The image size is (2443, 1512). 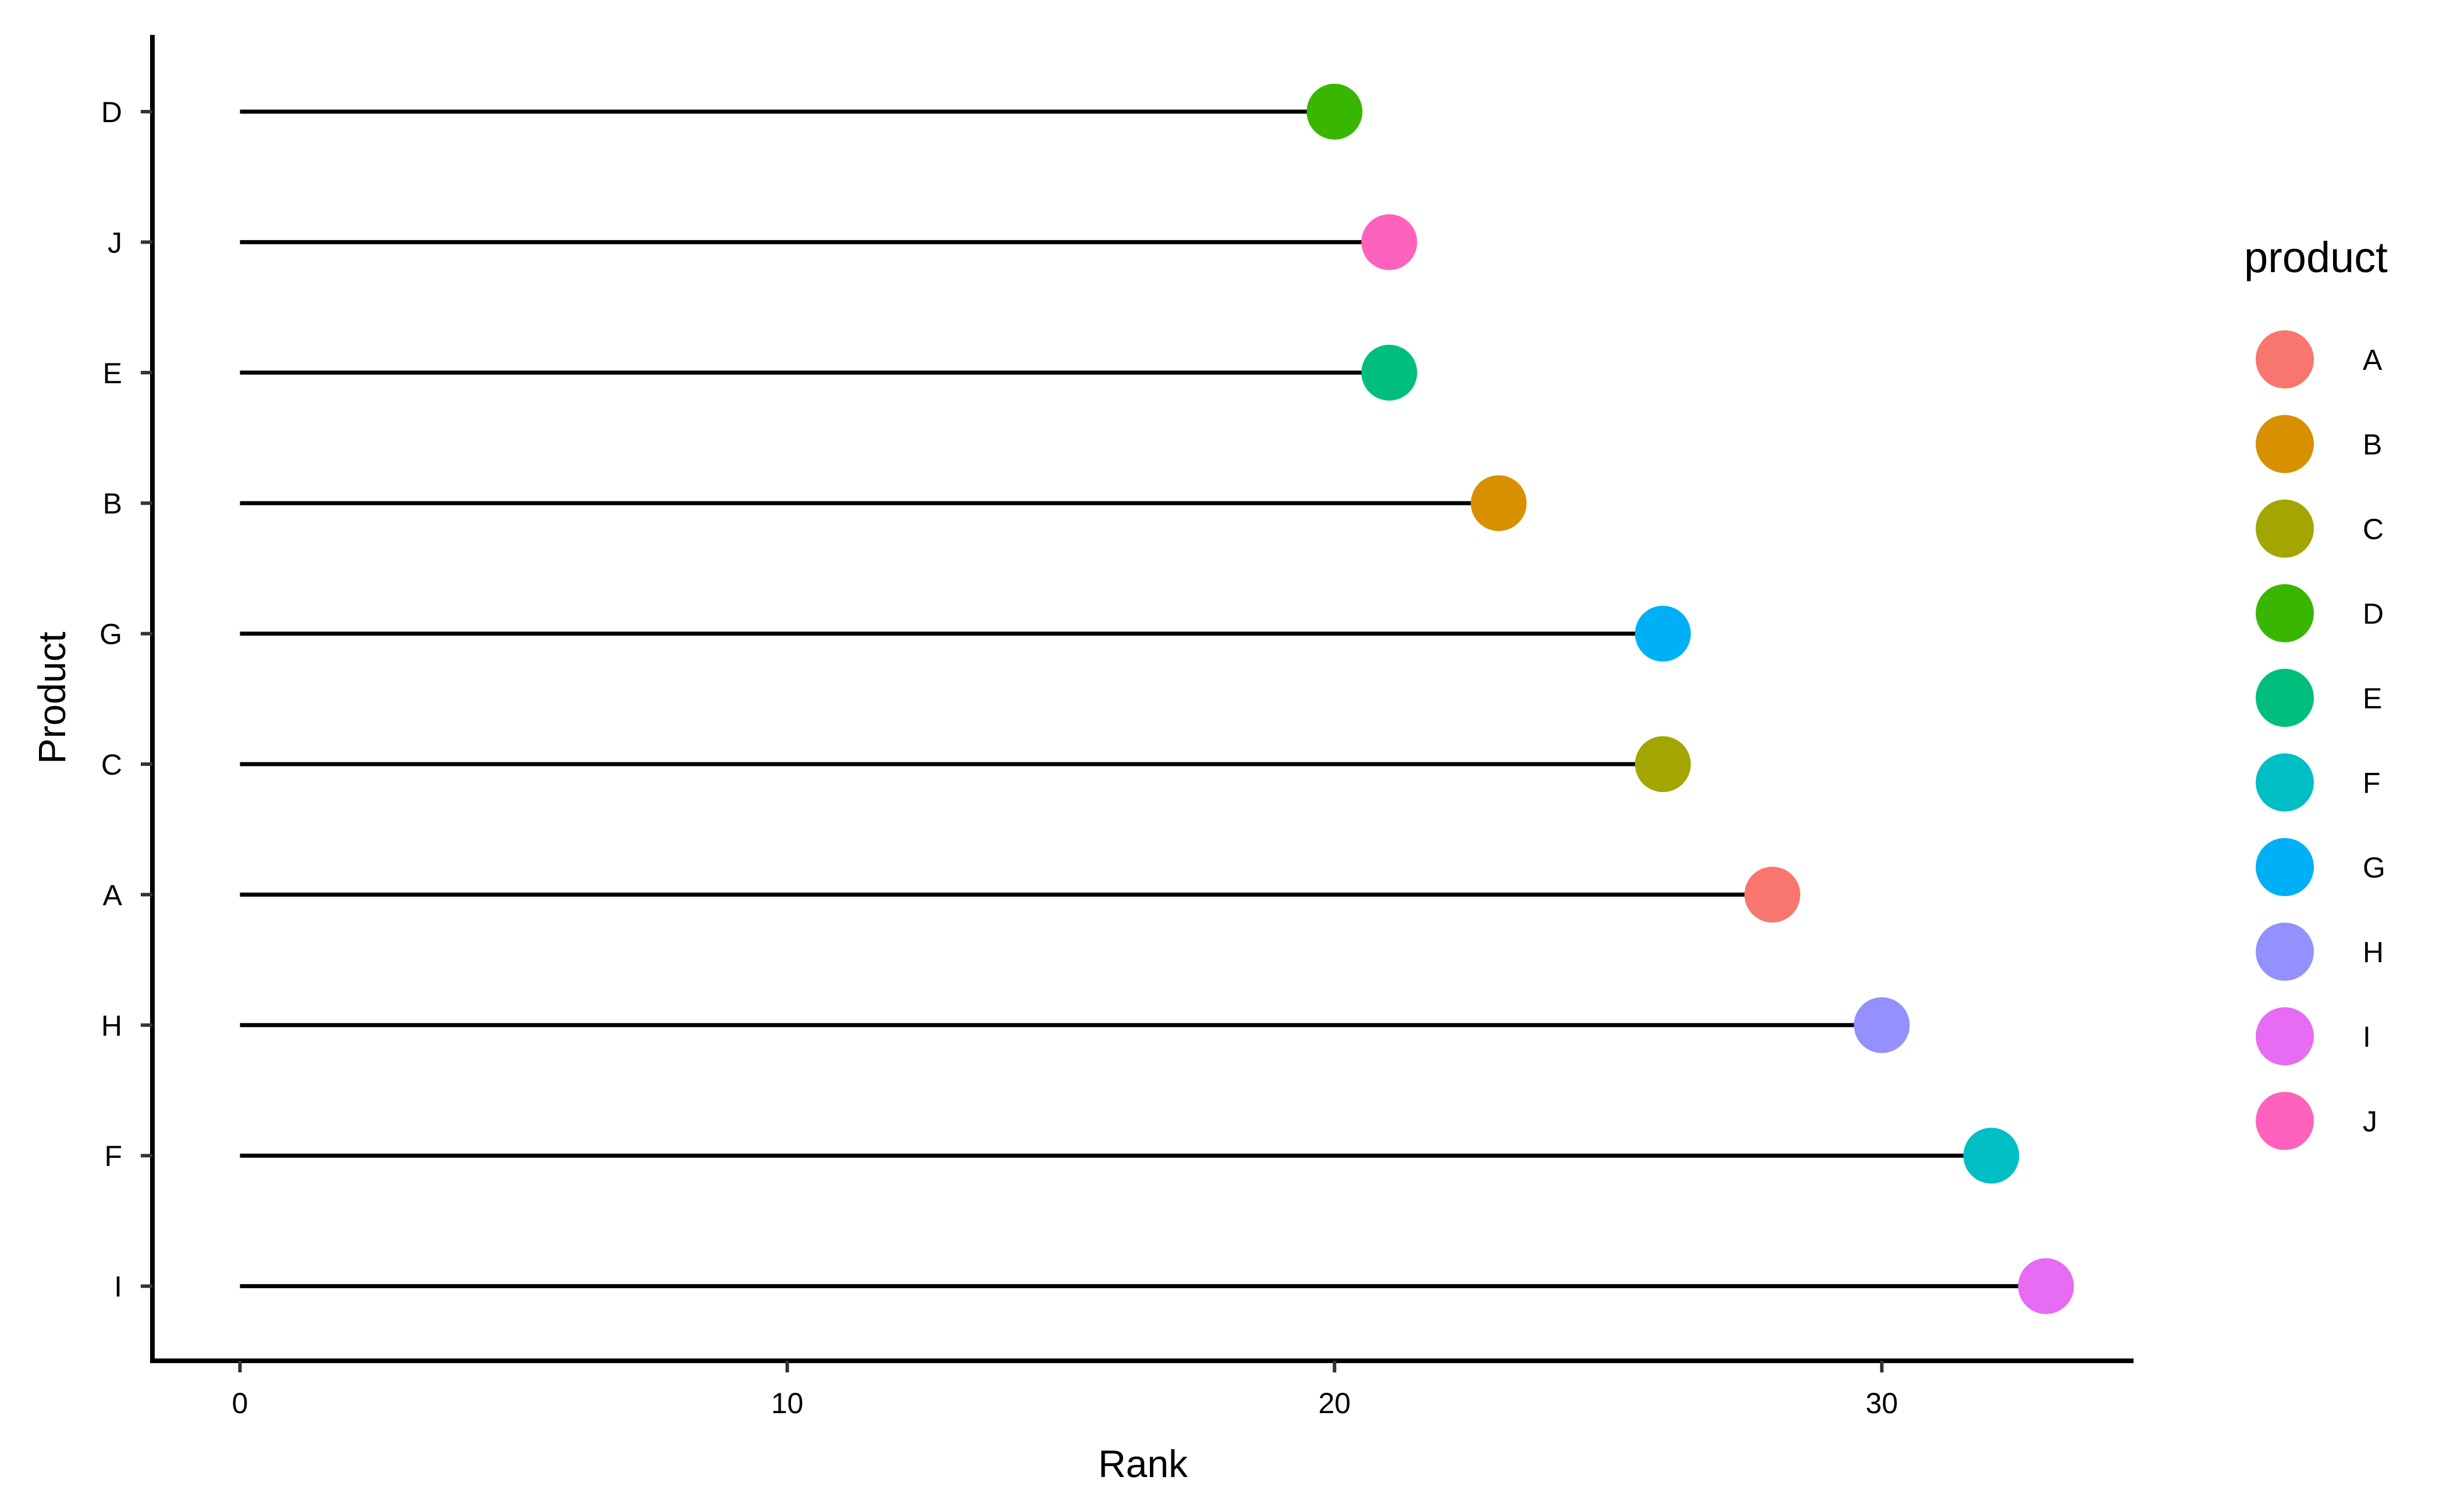 What do you see at coordinates (1334, 112) in the screenshot?
I see `point-d` at bounding box center [1334, 112].